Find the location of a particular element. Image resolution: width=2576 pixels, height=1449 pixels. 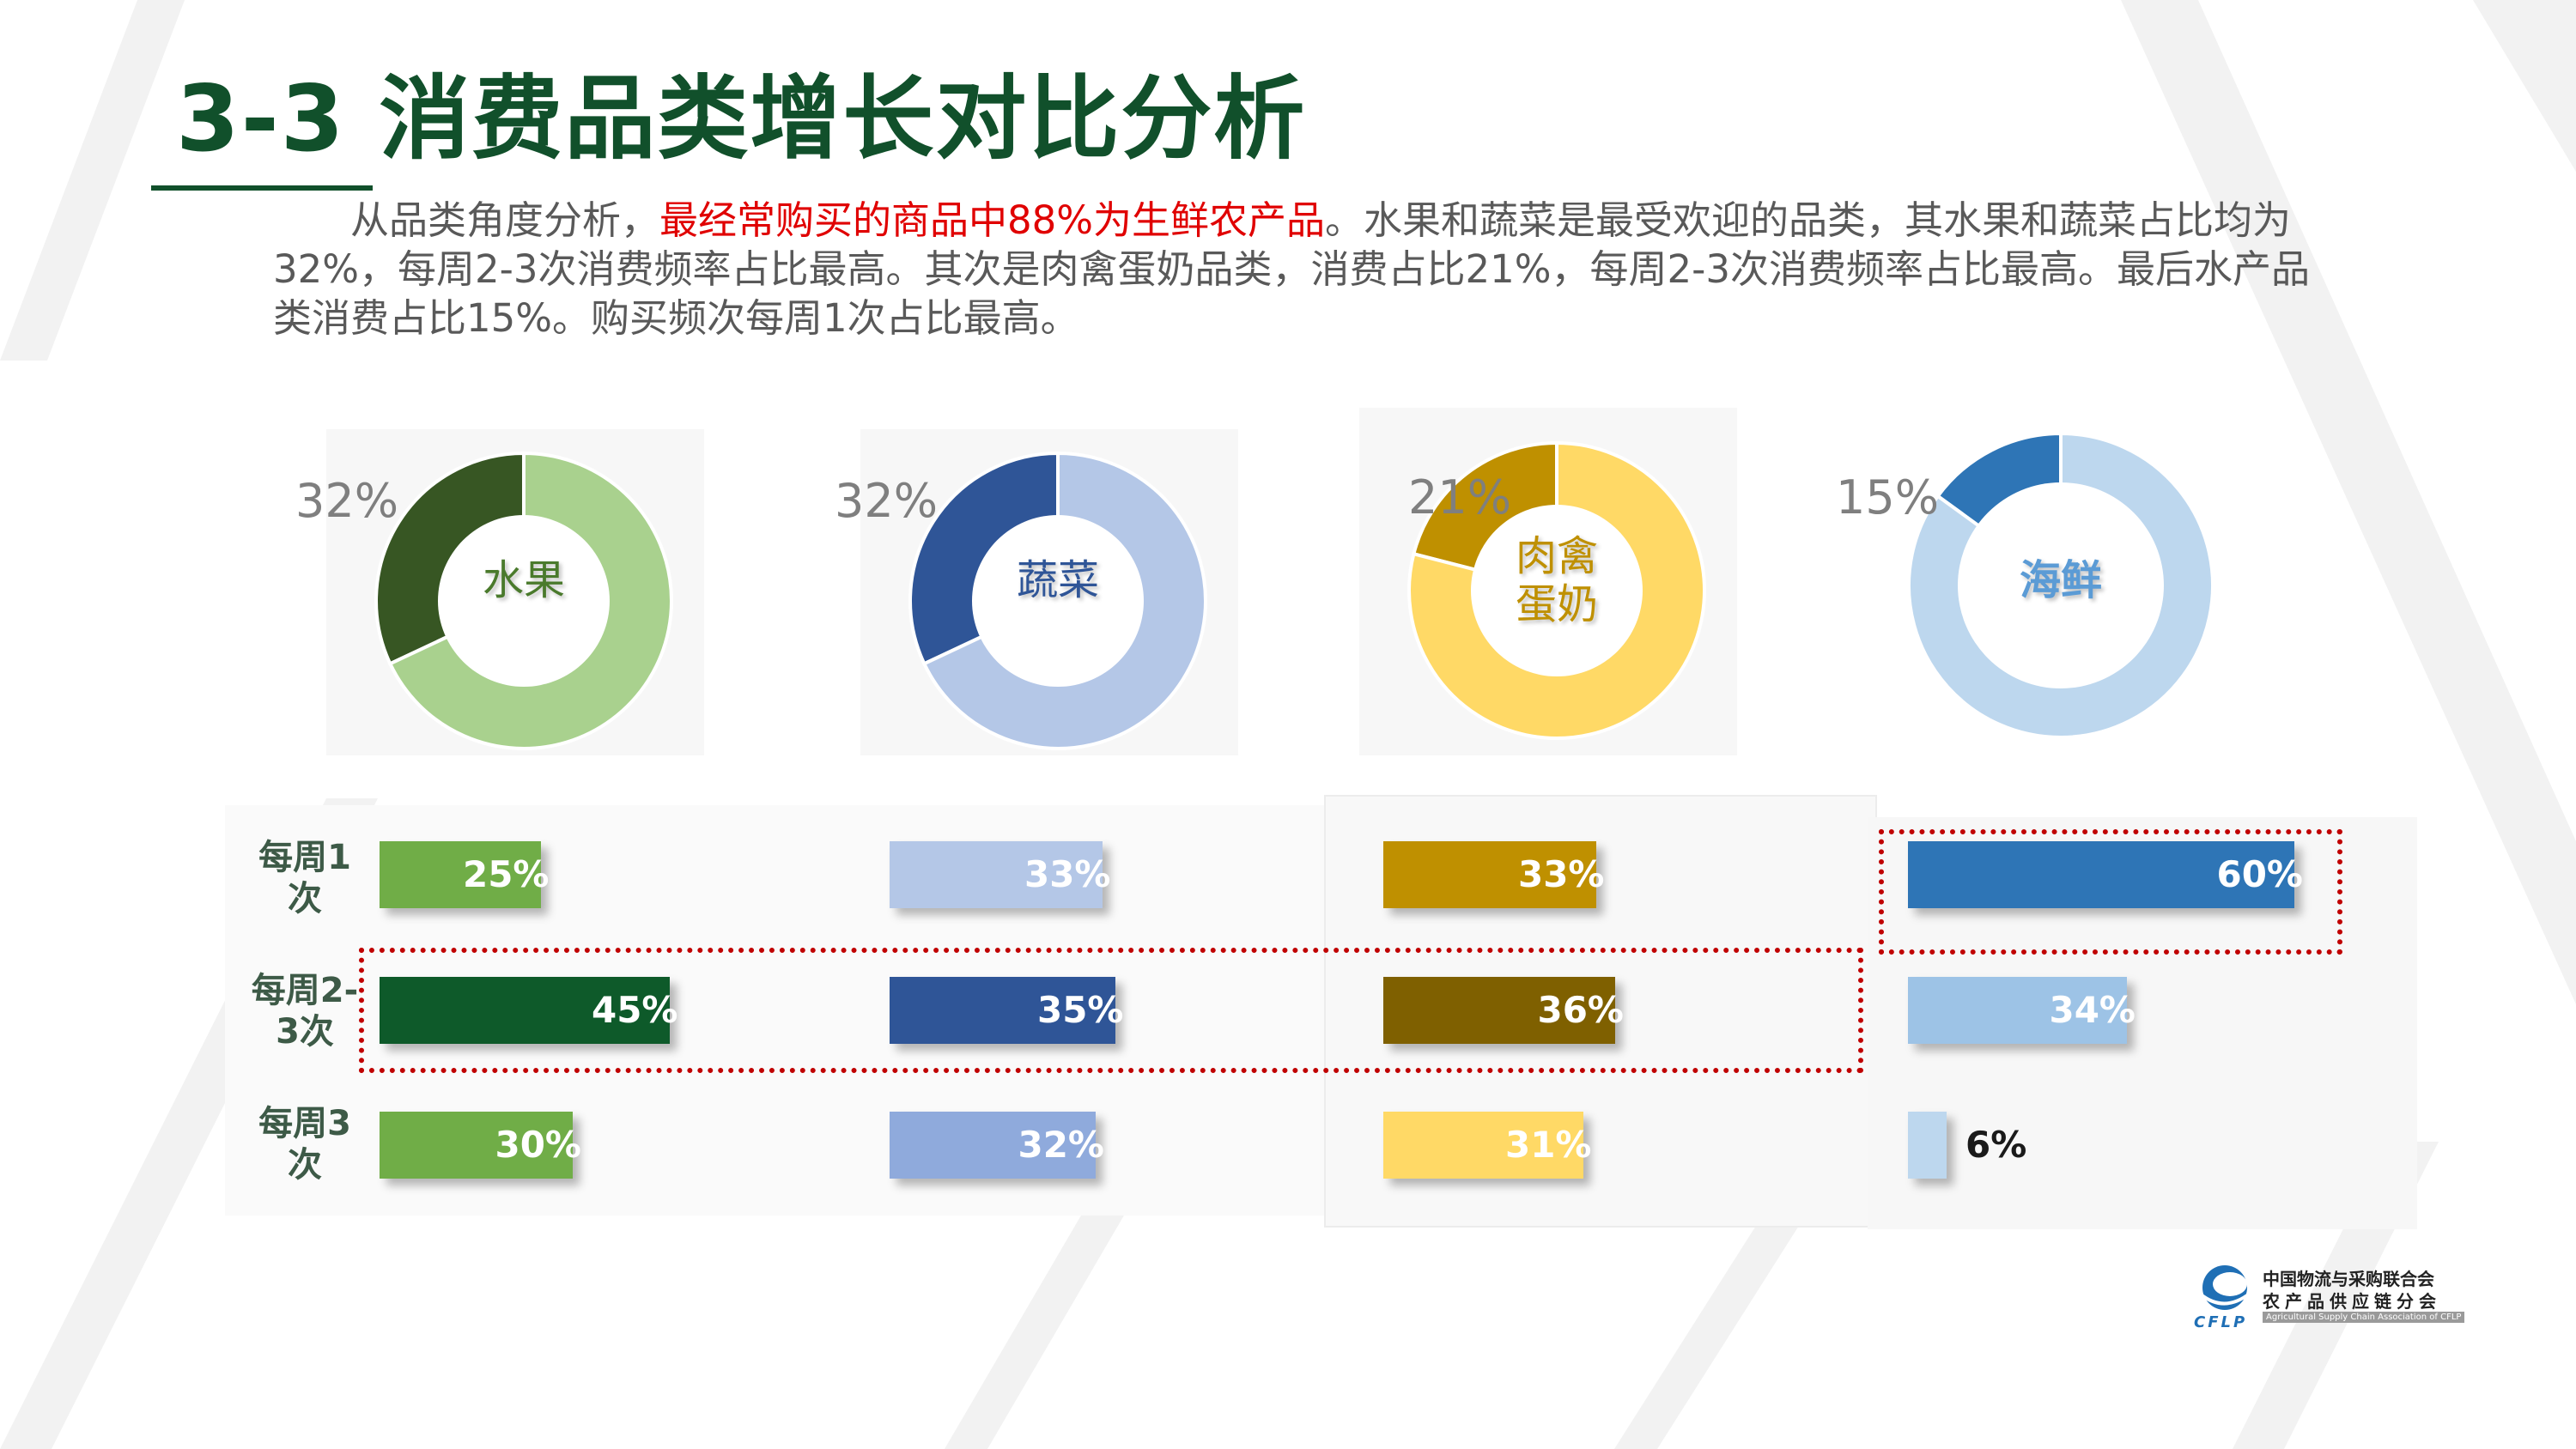

donut-chart-veg is located at coordinates (1057, 600).